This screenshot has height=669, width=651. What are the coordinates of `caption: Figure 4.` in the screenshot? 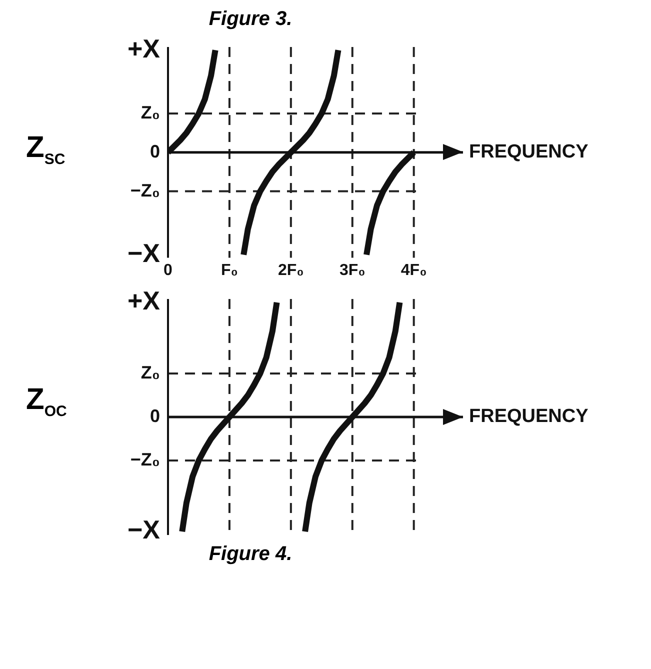 It's located at (251, 554).